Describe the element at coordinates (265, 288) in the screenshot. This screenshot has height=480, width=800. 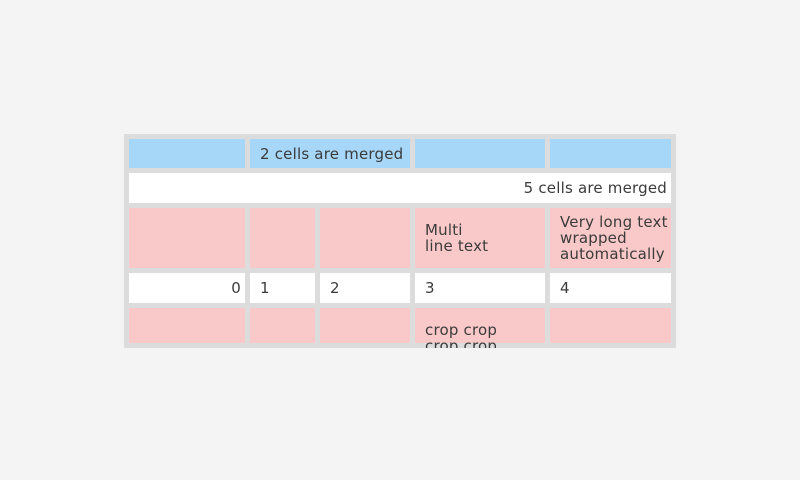
I see `cell-text: 1` at that location.